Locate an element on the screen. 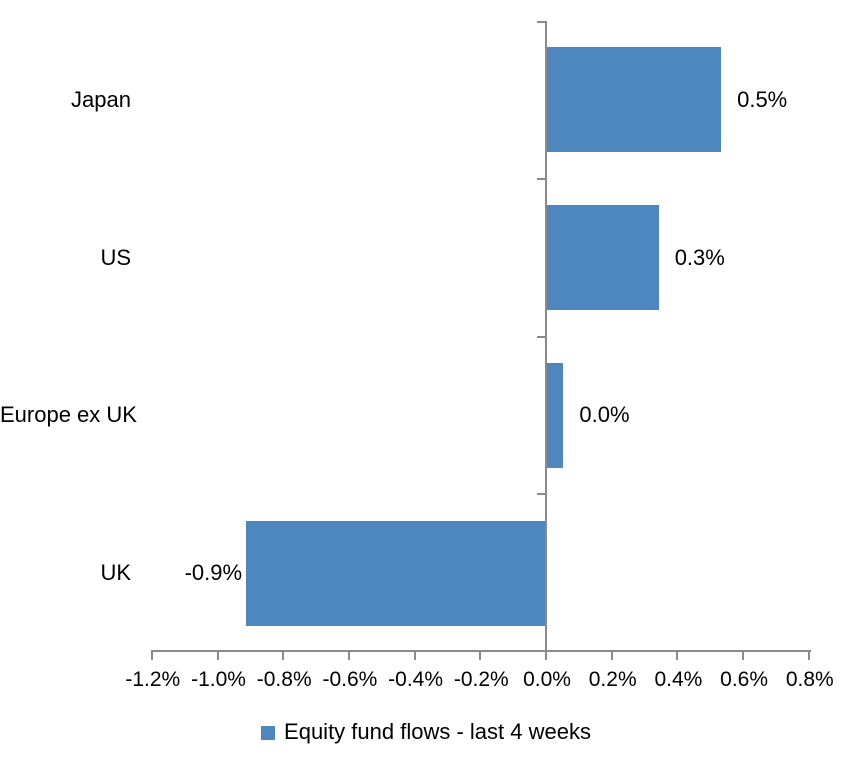  legend-swatch-icon is located at coordinates (268, 733).